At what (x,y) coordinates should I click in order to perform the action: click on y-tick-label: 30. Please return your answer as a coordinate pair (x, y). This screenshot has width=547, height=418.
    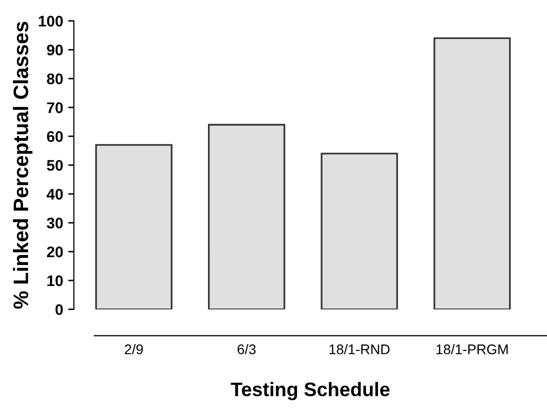
    Looking at the image, I should click on (54, 223).